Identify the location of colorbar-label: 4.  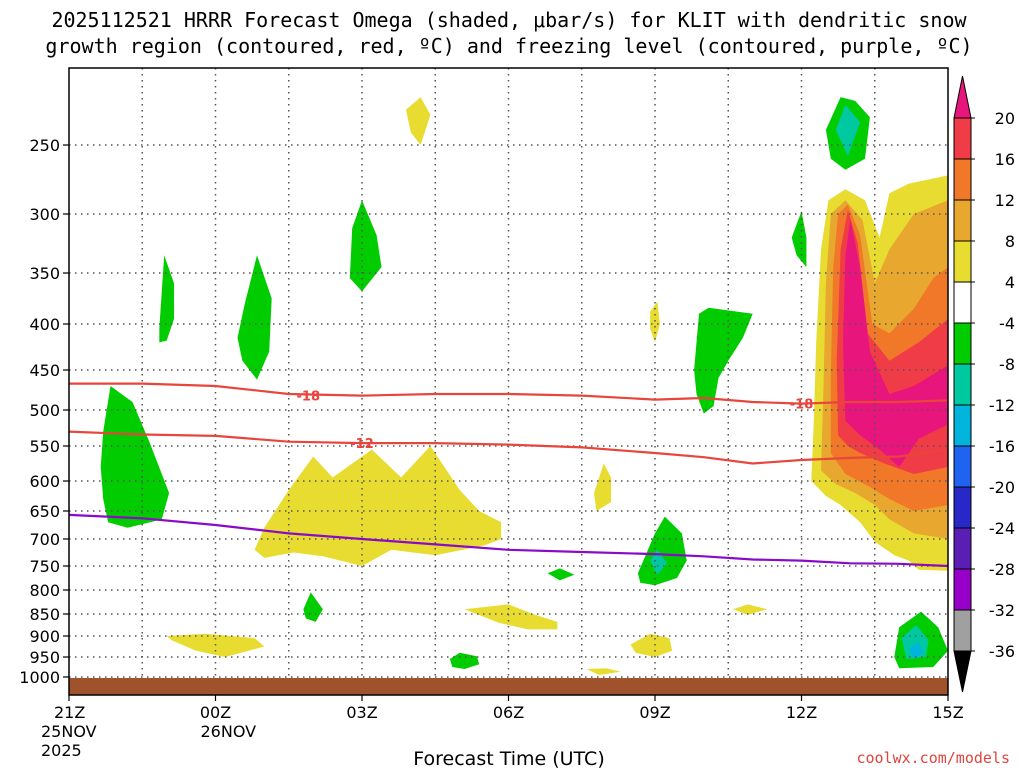
(1010, 282).